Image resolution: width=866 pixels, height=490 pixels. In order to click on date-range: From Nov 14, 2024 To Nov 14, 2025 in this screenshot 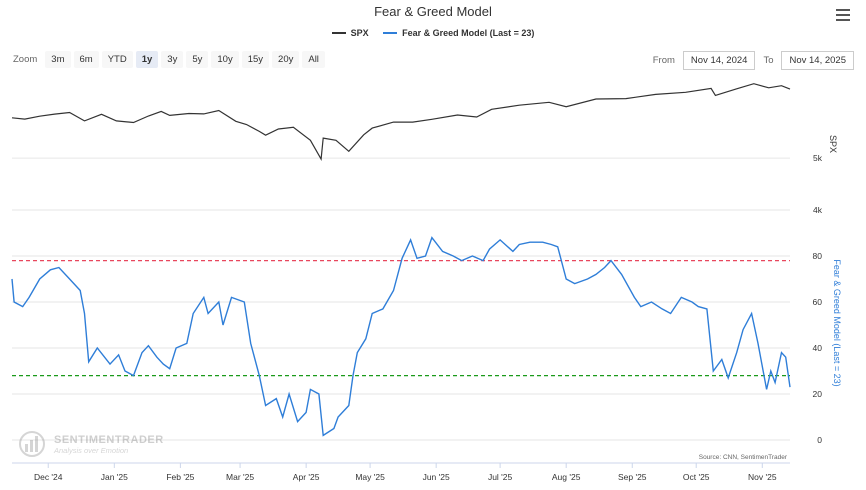, I will do `click(753, 60)`.